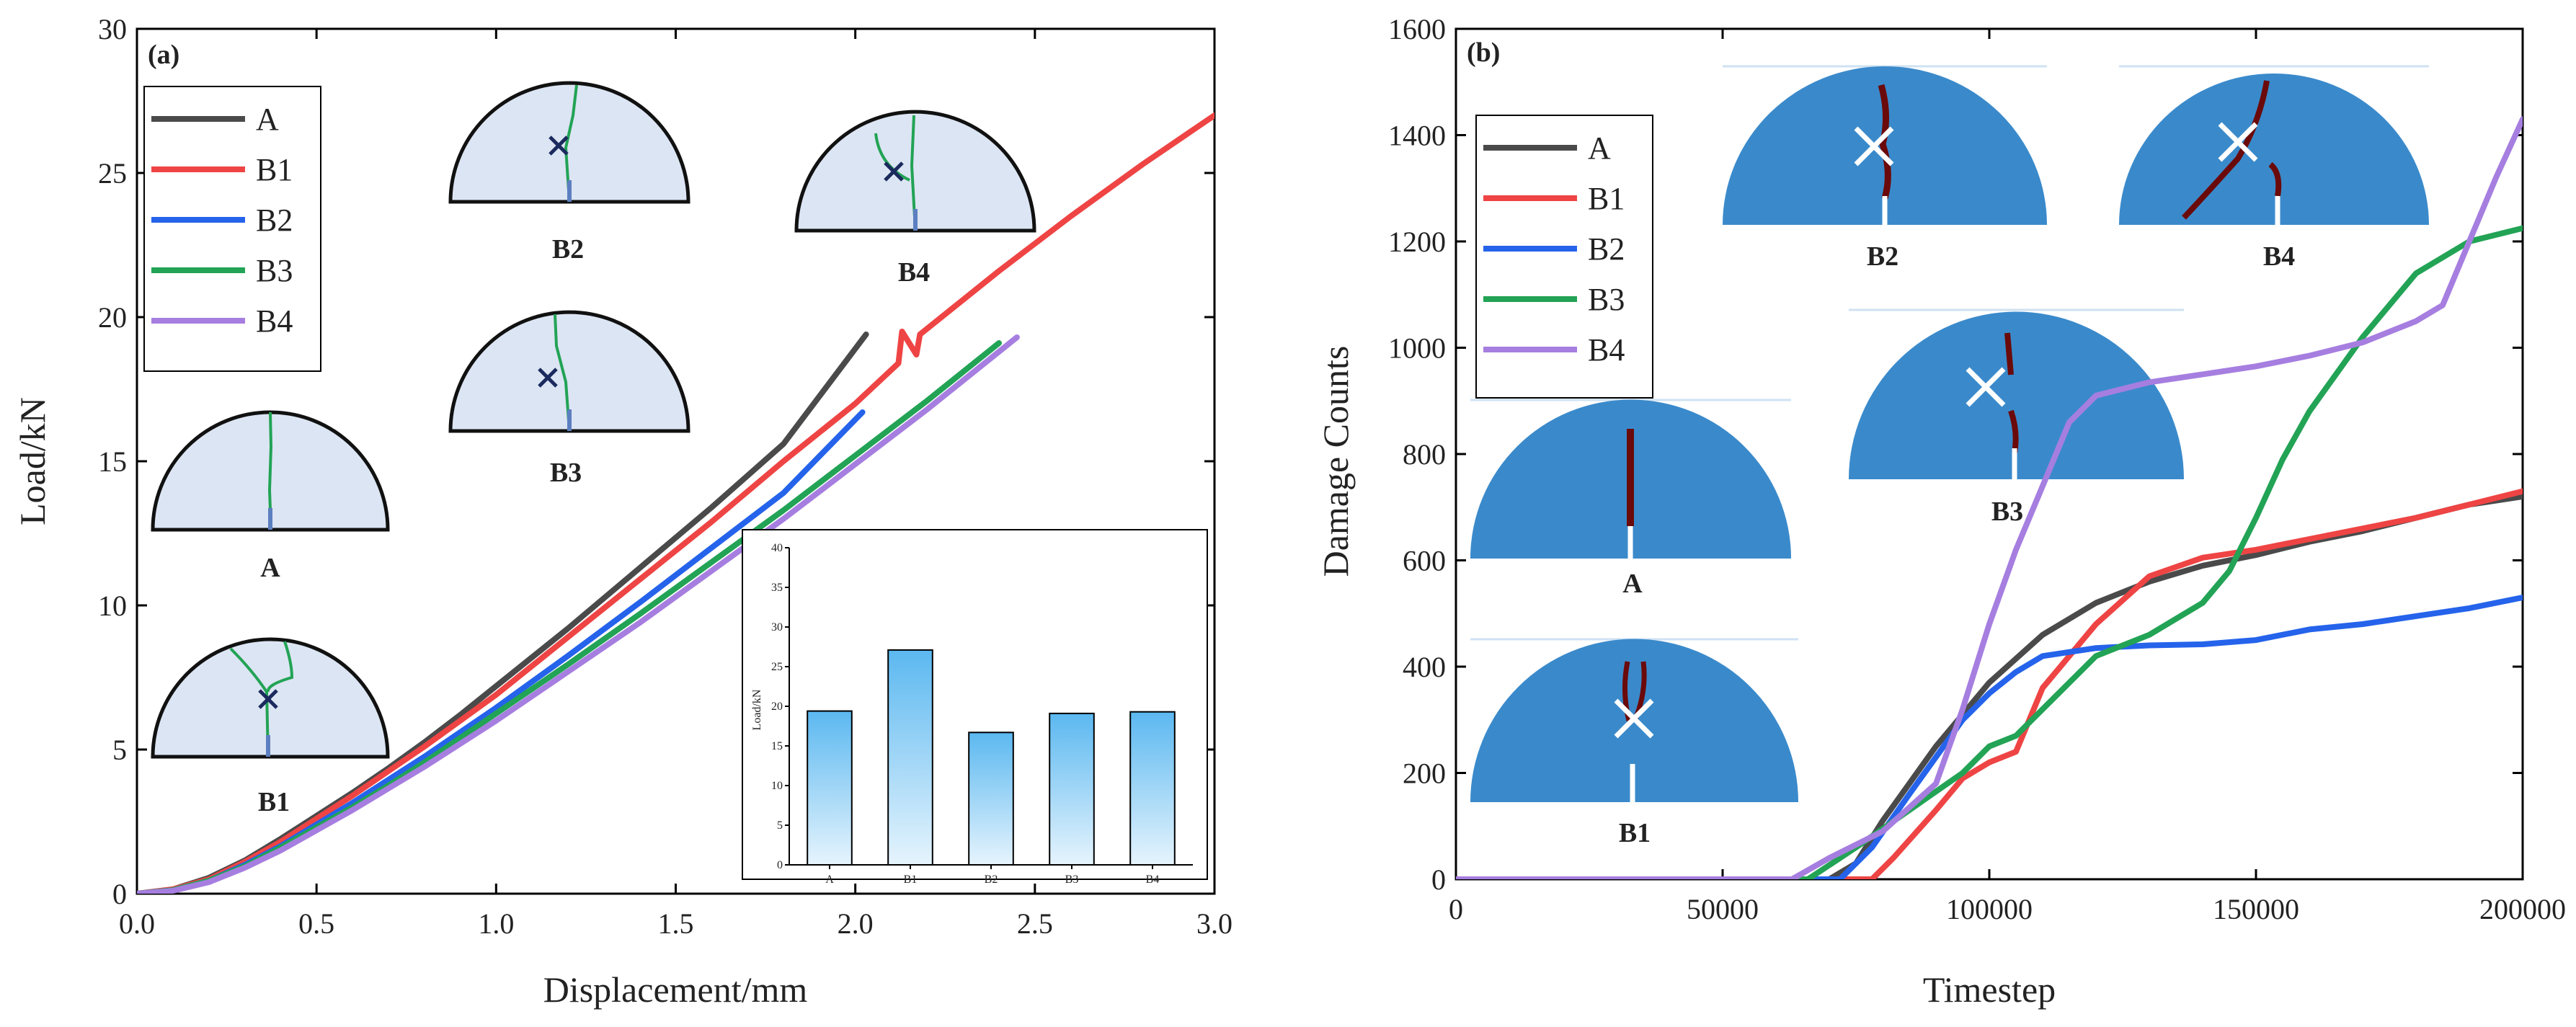 This screenshot has width=2576, height=1027. Describe the element at coordinates (274, 321) in the screenshot. I see `panel-a-legend-label-b4: B4` at that location.